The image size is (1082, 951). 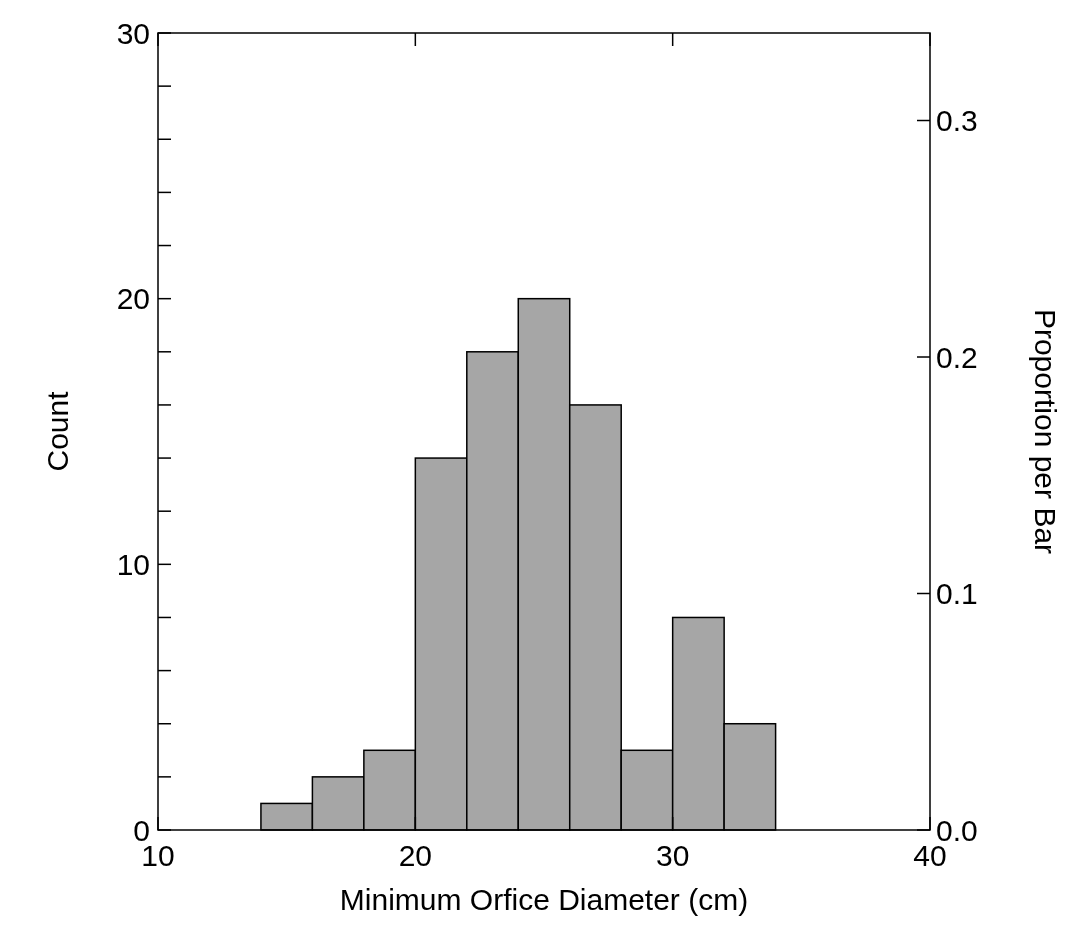 What do you see at coordinates (141, 830) in the screenshot?
I see `y-tick-label: 0` at bounding box center [141, 830].